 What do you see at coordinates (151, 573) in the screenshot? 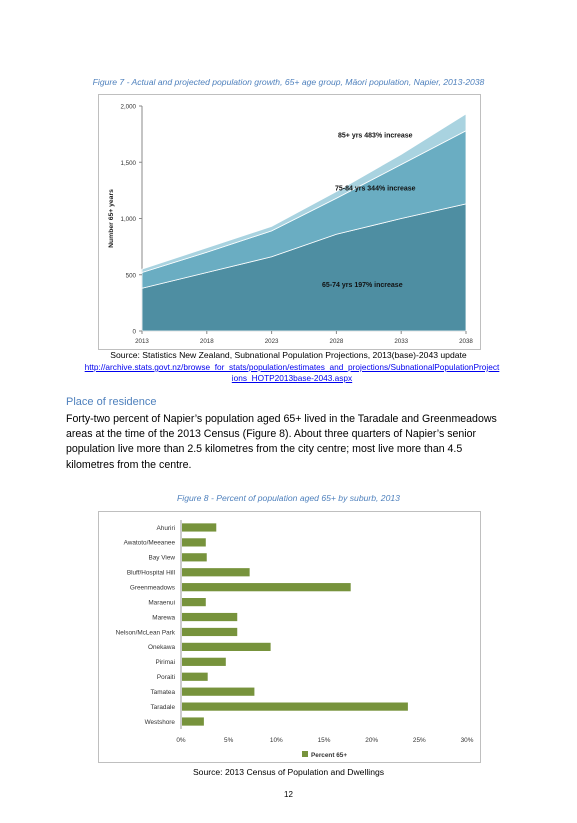
I see `category-label: Bluff/Hospital Hill` at bounding box center [151, 573].